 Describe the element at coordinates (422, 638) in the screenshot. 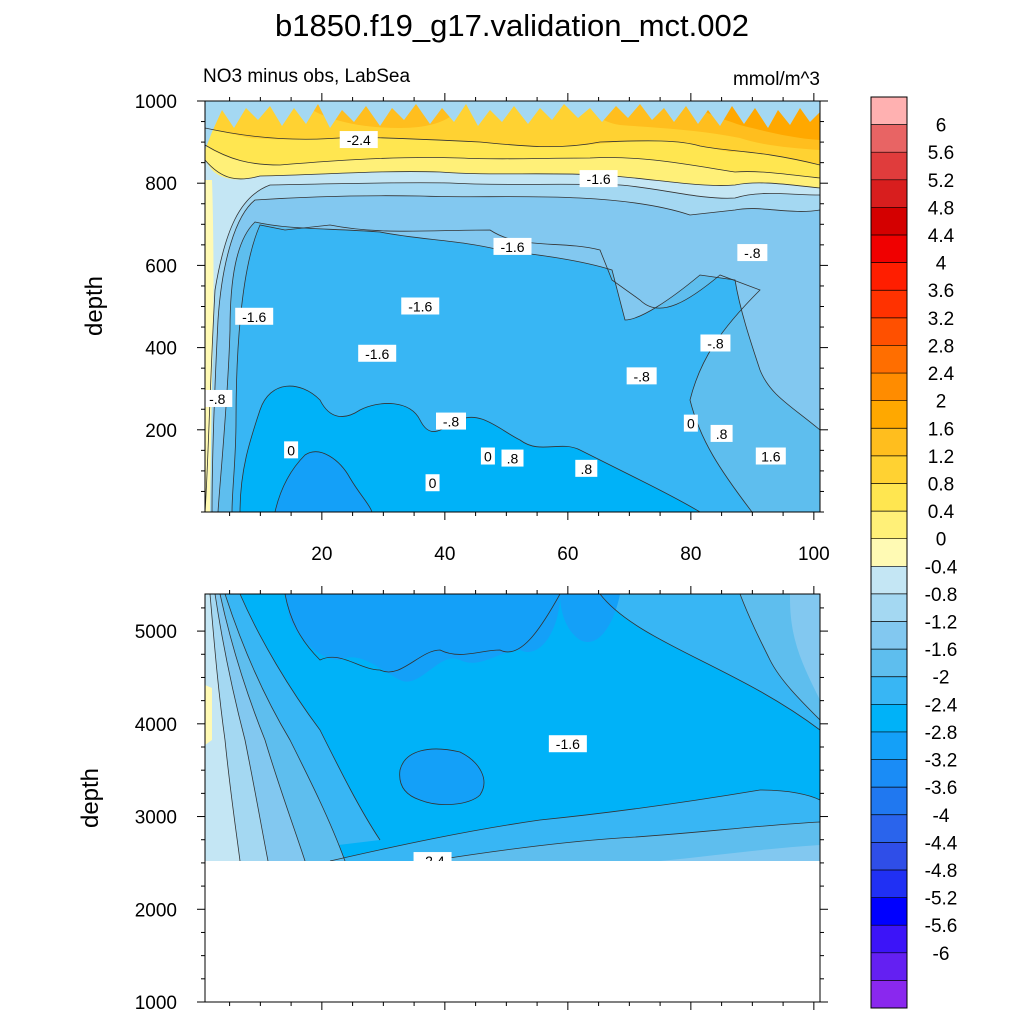

I see `lower-band-minus24-top` at that location.